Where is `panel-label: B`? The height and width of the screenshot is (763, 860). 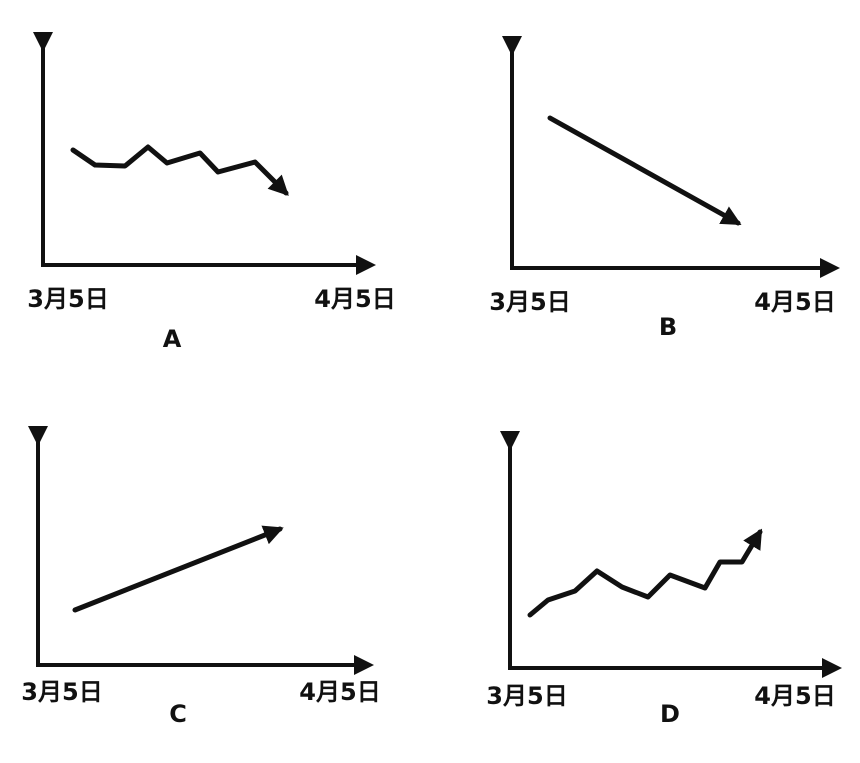
panel-label: B is located at coordinates (668, 327).